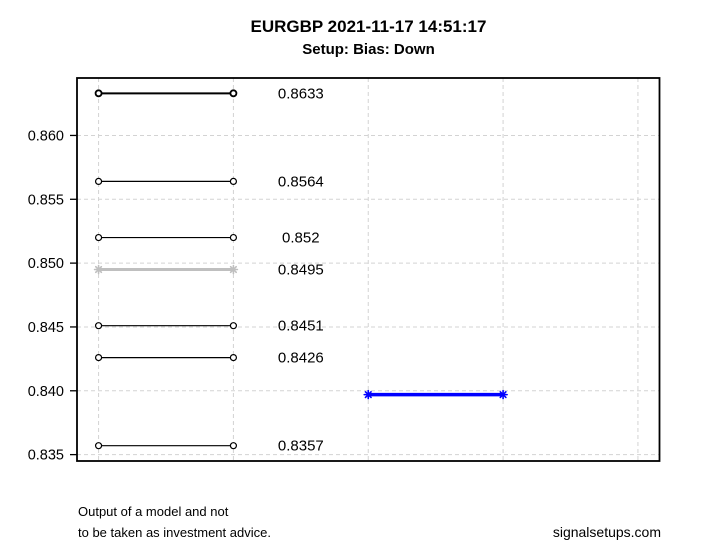 Image resolution: width=701 pixels, height=560 pixels. I want to click on y-axis-tick-label: 0.850, so click(46, 264).